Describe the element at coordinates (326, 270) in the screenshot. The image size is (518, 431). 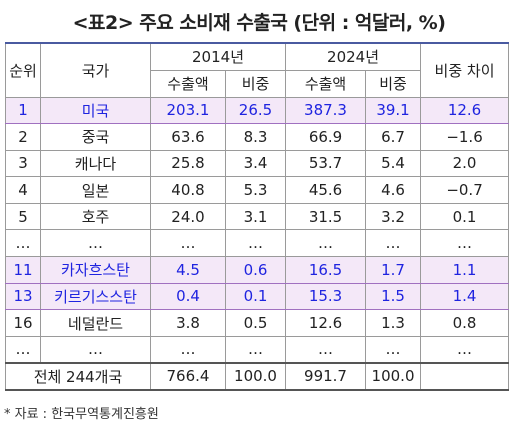
I see `cell: 16.5` at that location.